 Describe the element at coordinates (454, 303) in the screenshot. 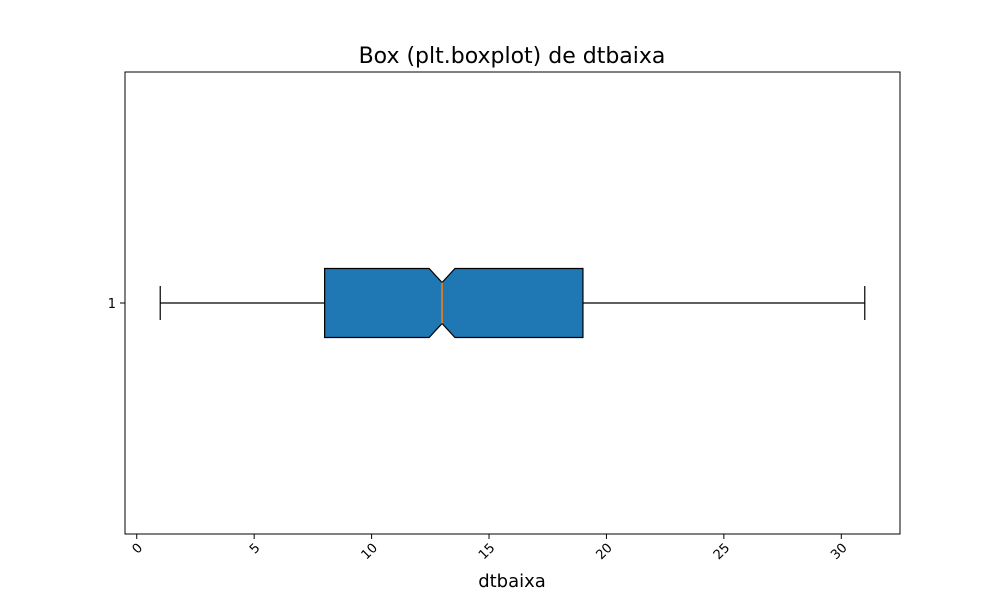

I see `box-body` at that location.